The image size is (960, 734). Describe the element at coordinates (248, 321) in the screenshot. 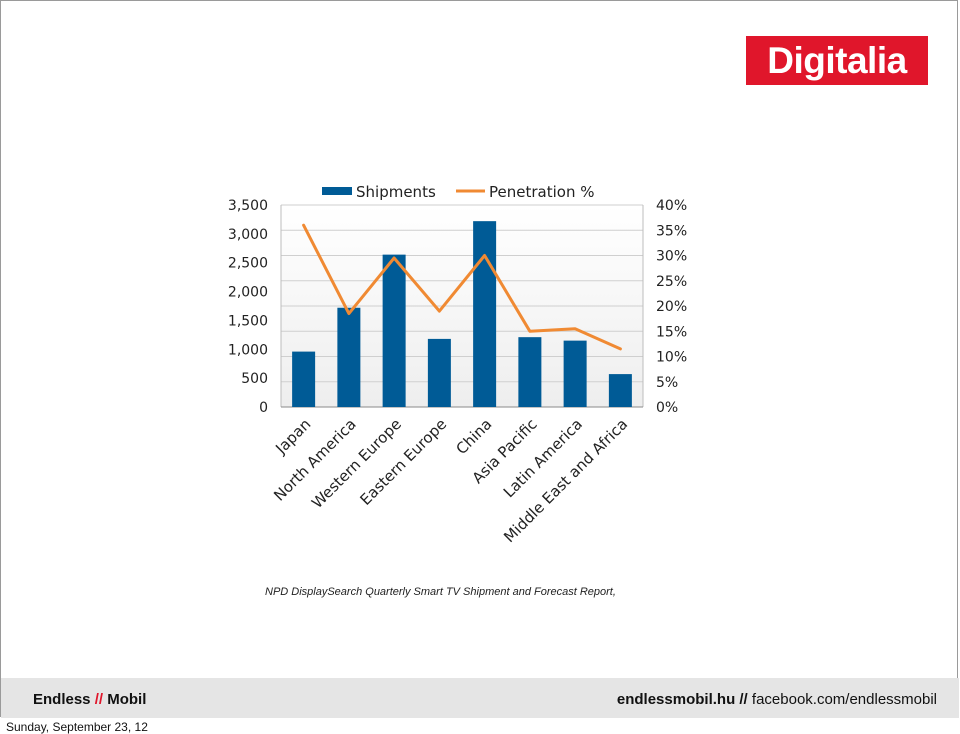

I see `y-left-tick-label: 1,500` at that location.